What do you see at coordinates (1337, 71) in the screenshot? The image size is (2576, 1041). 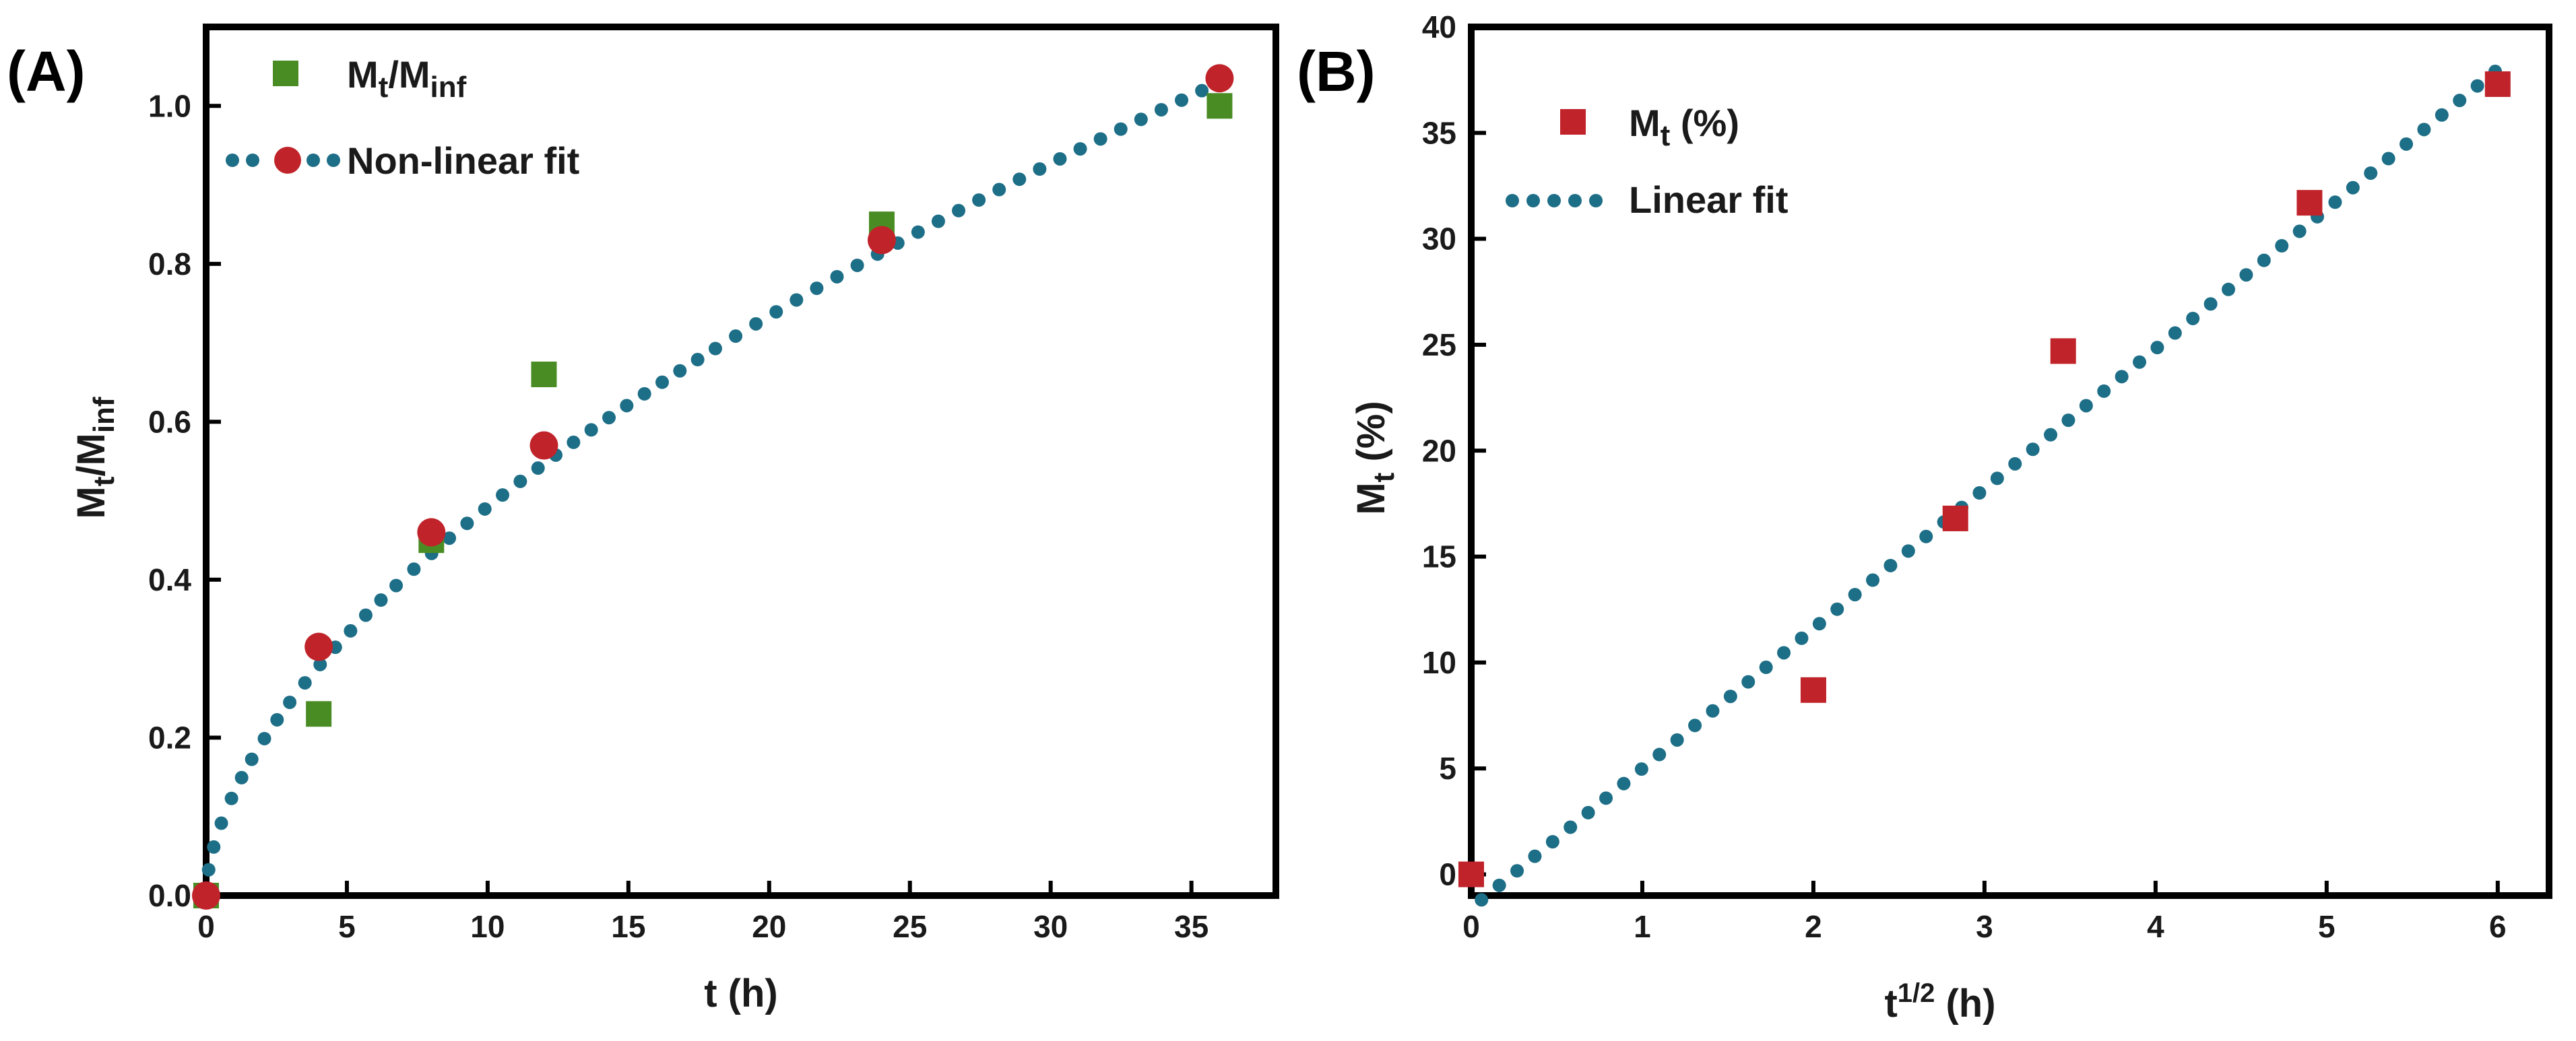 I see `panel-b-label: (B)` at bounding box center [1337, 71].